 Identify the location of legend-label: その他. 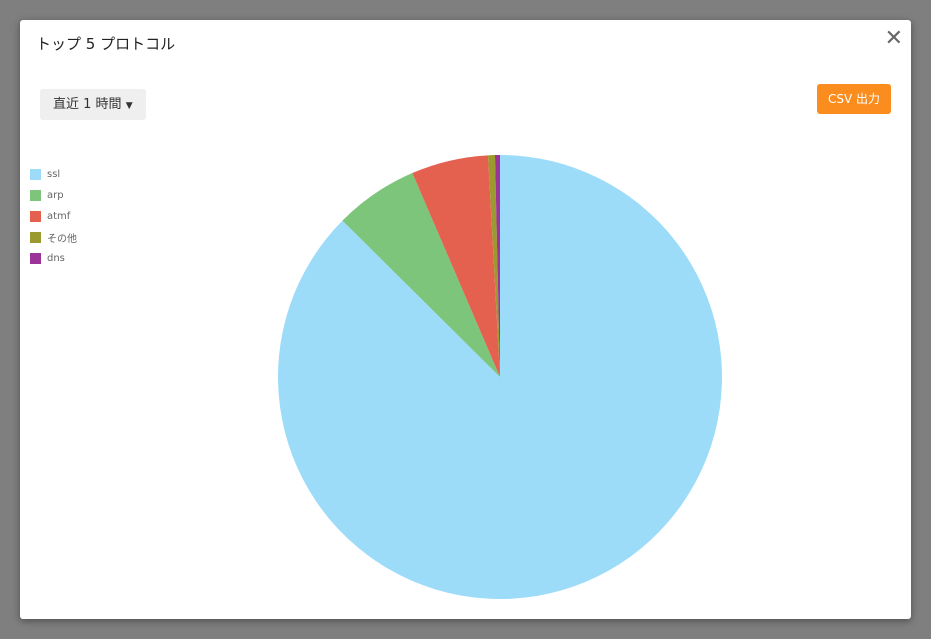
(62, 239).